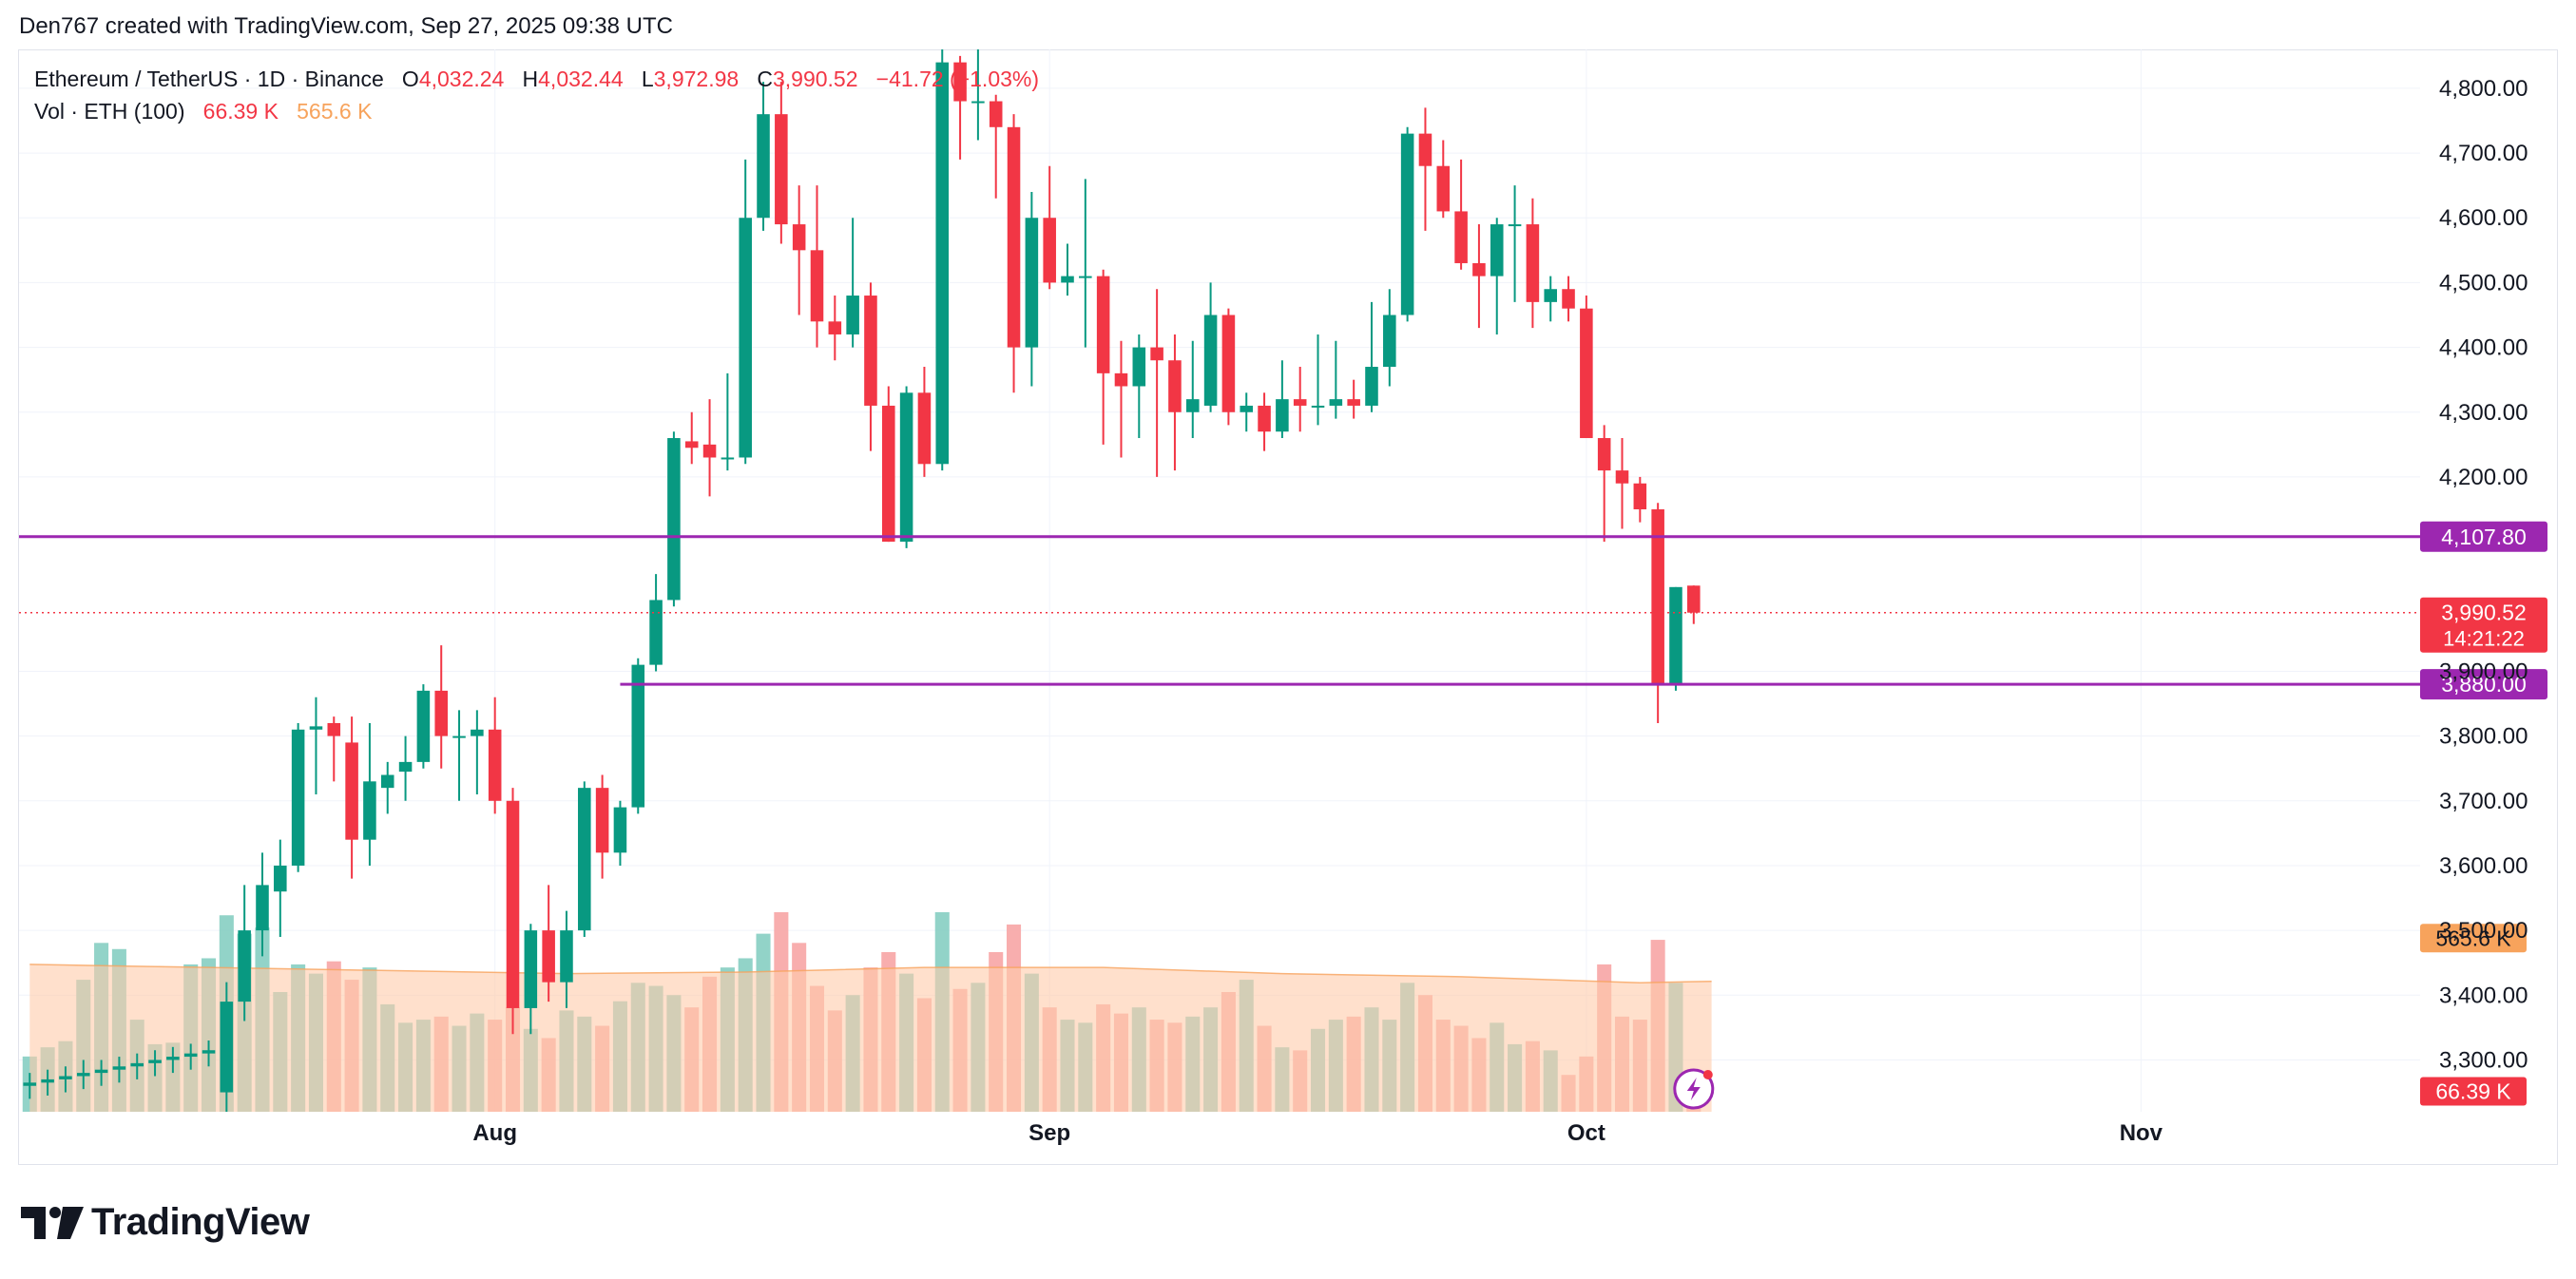  What do you see at coordinates (335, 111) in the screenshot?
I see `volume-ma-value: 565.6 K` at bounding box center [335, 111].